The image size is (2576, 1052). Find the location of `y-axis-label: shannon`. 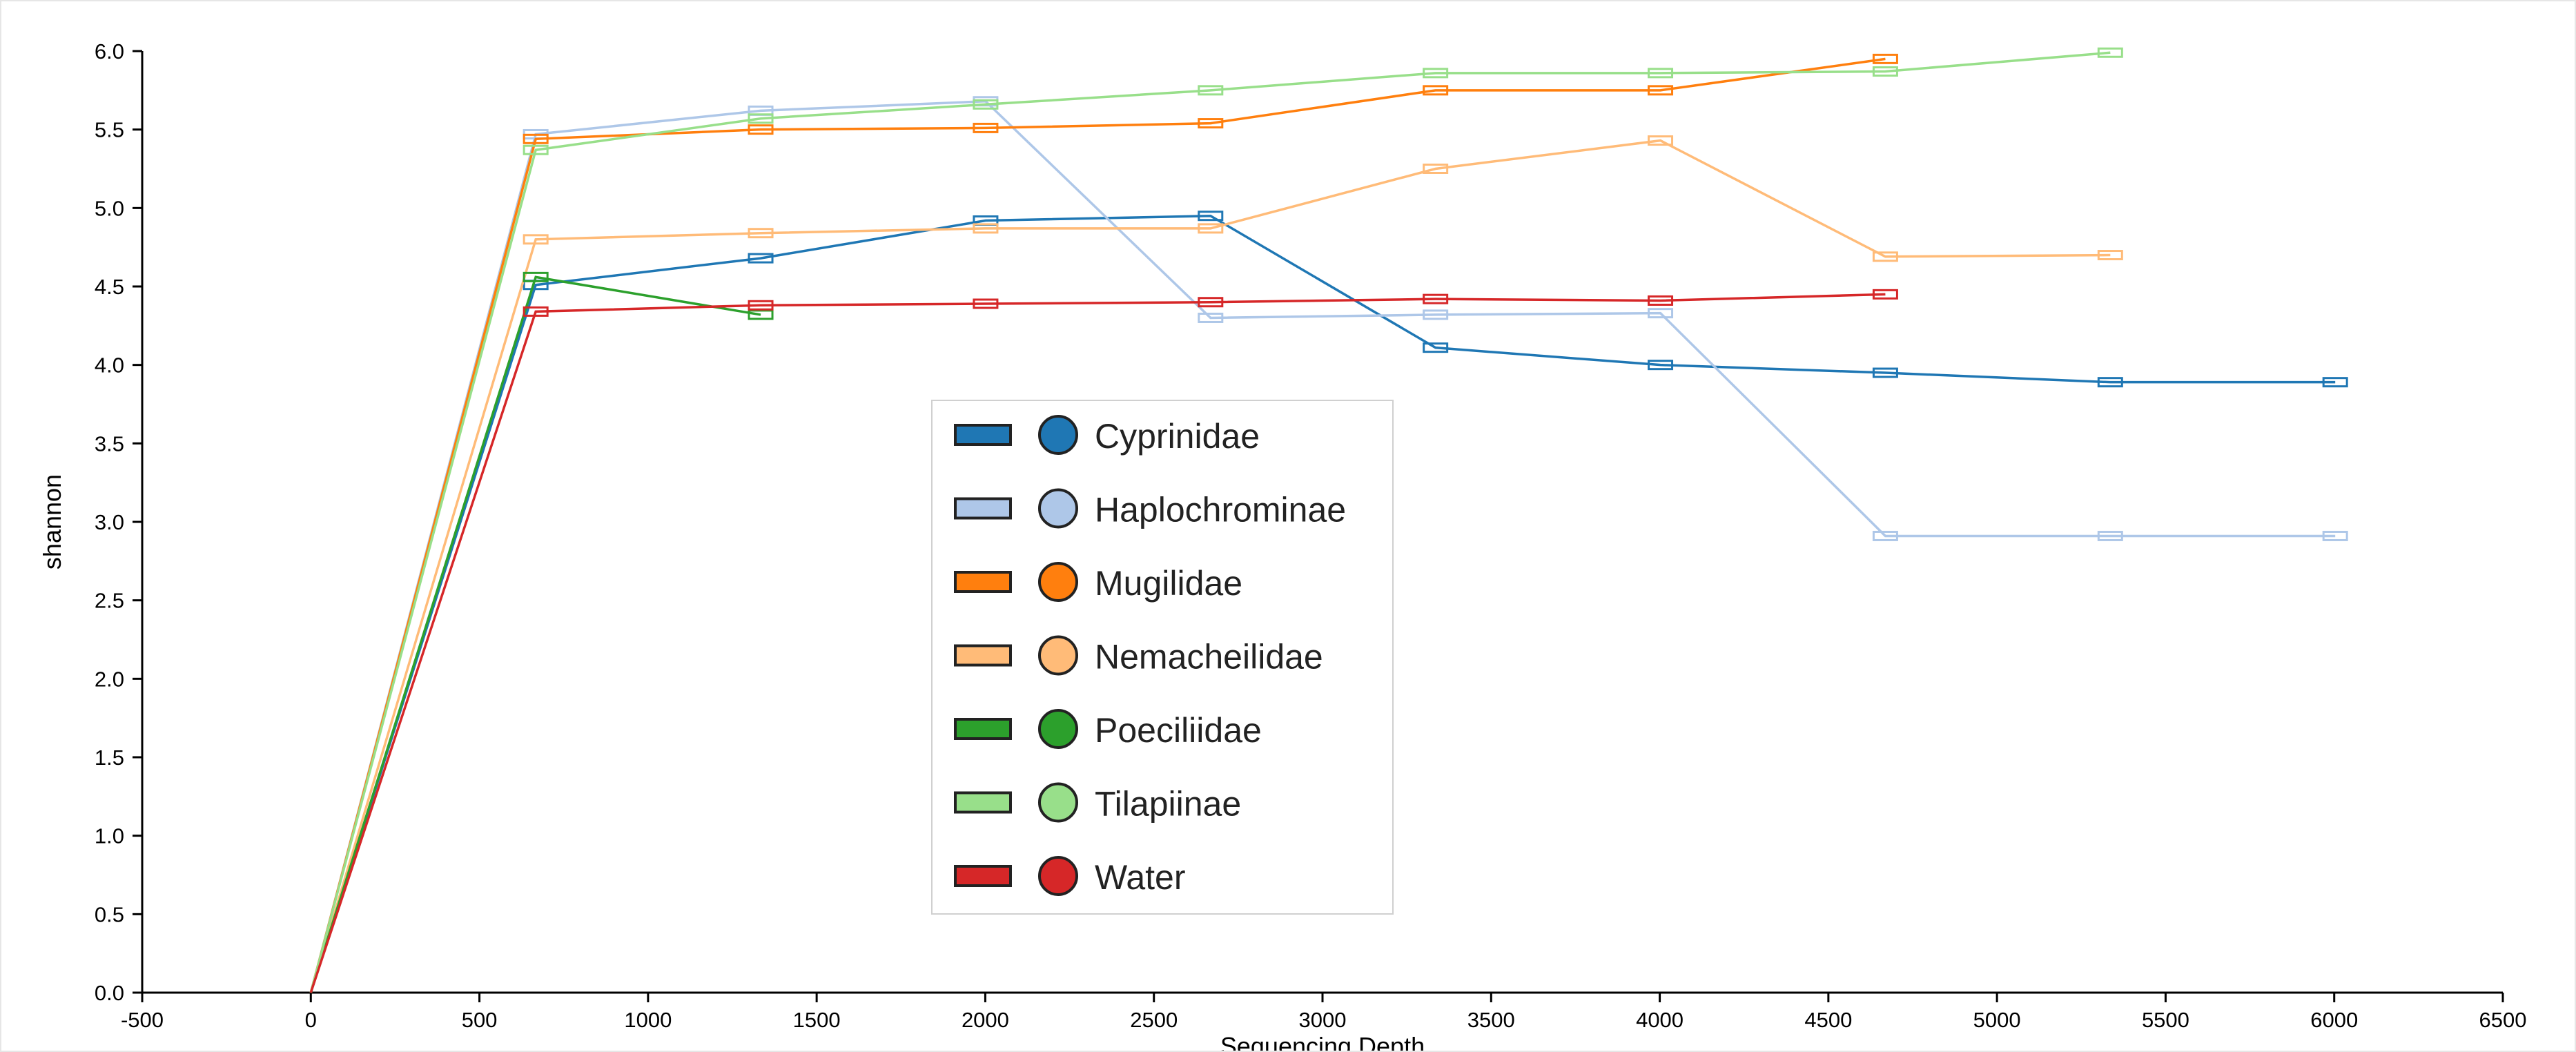

y-axis-label: shannon is located at coordinates (52, 521).